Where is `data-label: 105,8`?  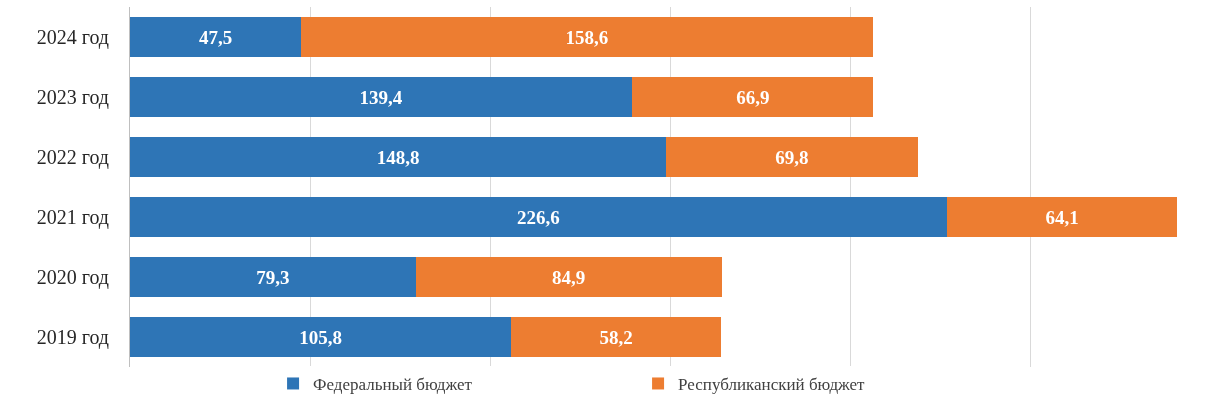 data-label: 105,8 is located at coordinates (320, 337).